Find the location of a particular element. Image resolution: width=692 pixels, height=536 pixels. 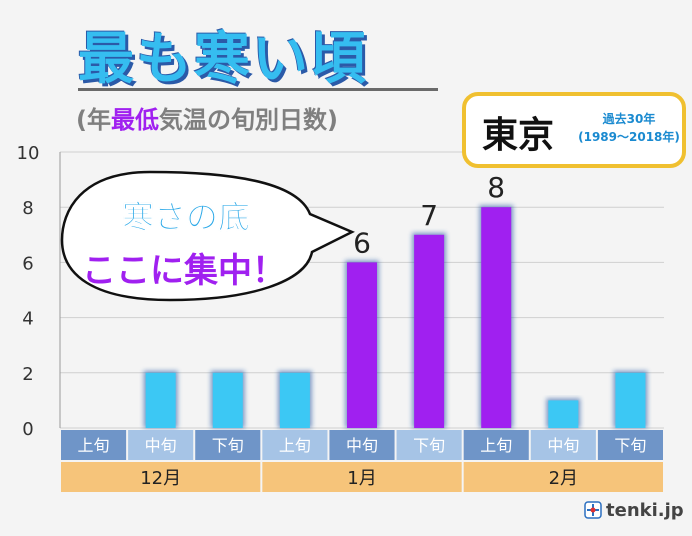

data-labels: 6 7 8 is located at coordinates (429, 215).